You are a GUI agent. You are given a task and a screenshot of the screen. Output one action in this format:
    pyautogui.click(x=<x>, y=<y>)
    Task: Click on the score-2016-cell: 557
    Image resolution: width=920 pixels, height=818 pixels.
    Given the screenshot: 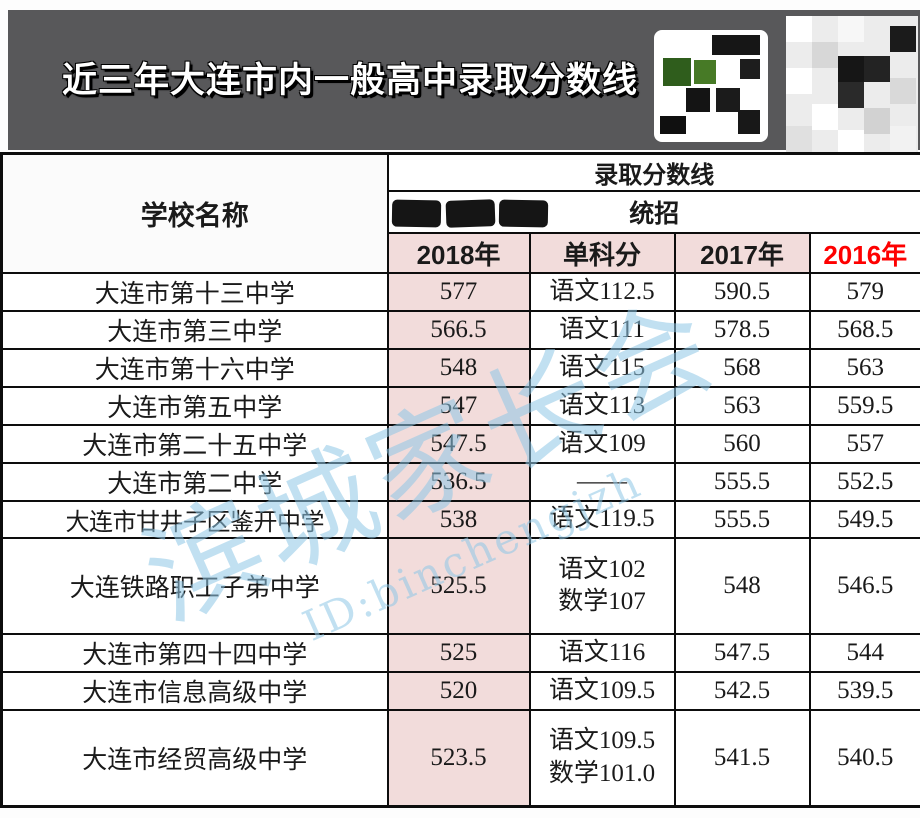 What is the action you would take?
    pyautogui.click(x=864, y=444)
    